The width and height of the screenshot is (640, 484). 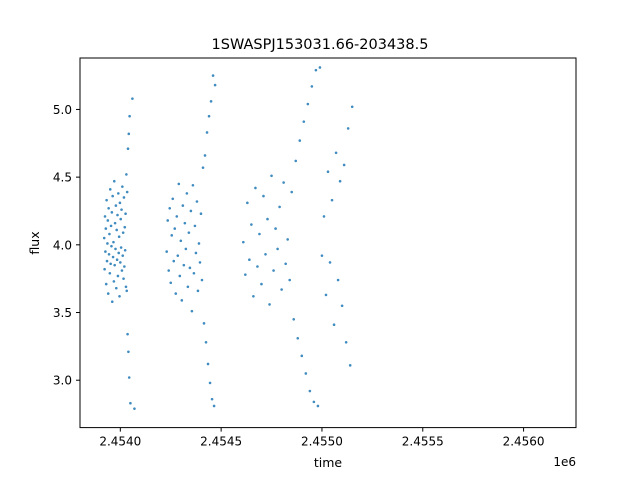 I want to click on y-tick-label: 4.0, so click(x=62, y=245).